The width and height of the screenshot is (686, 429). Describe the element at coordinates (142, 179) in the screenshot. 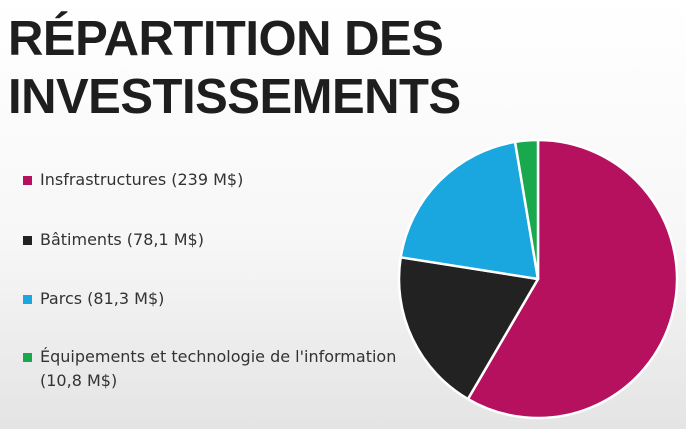

I see `legend-label-infrastructures: Insfrastructures (239 M$)` at that location.